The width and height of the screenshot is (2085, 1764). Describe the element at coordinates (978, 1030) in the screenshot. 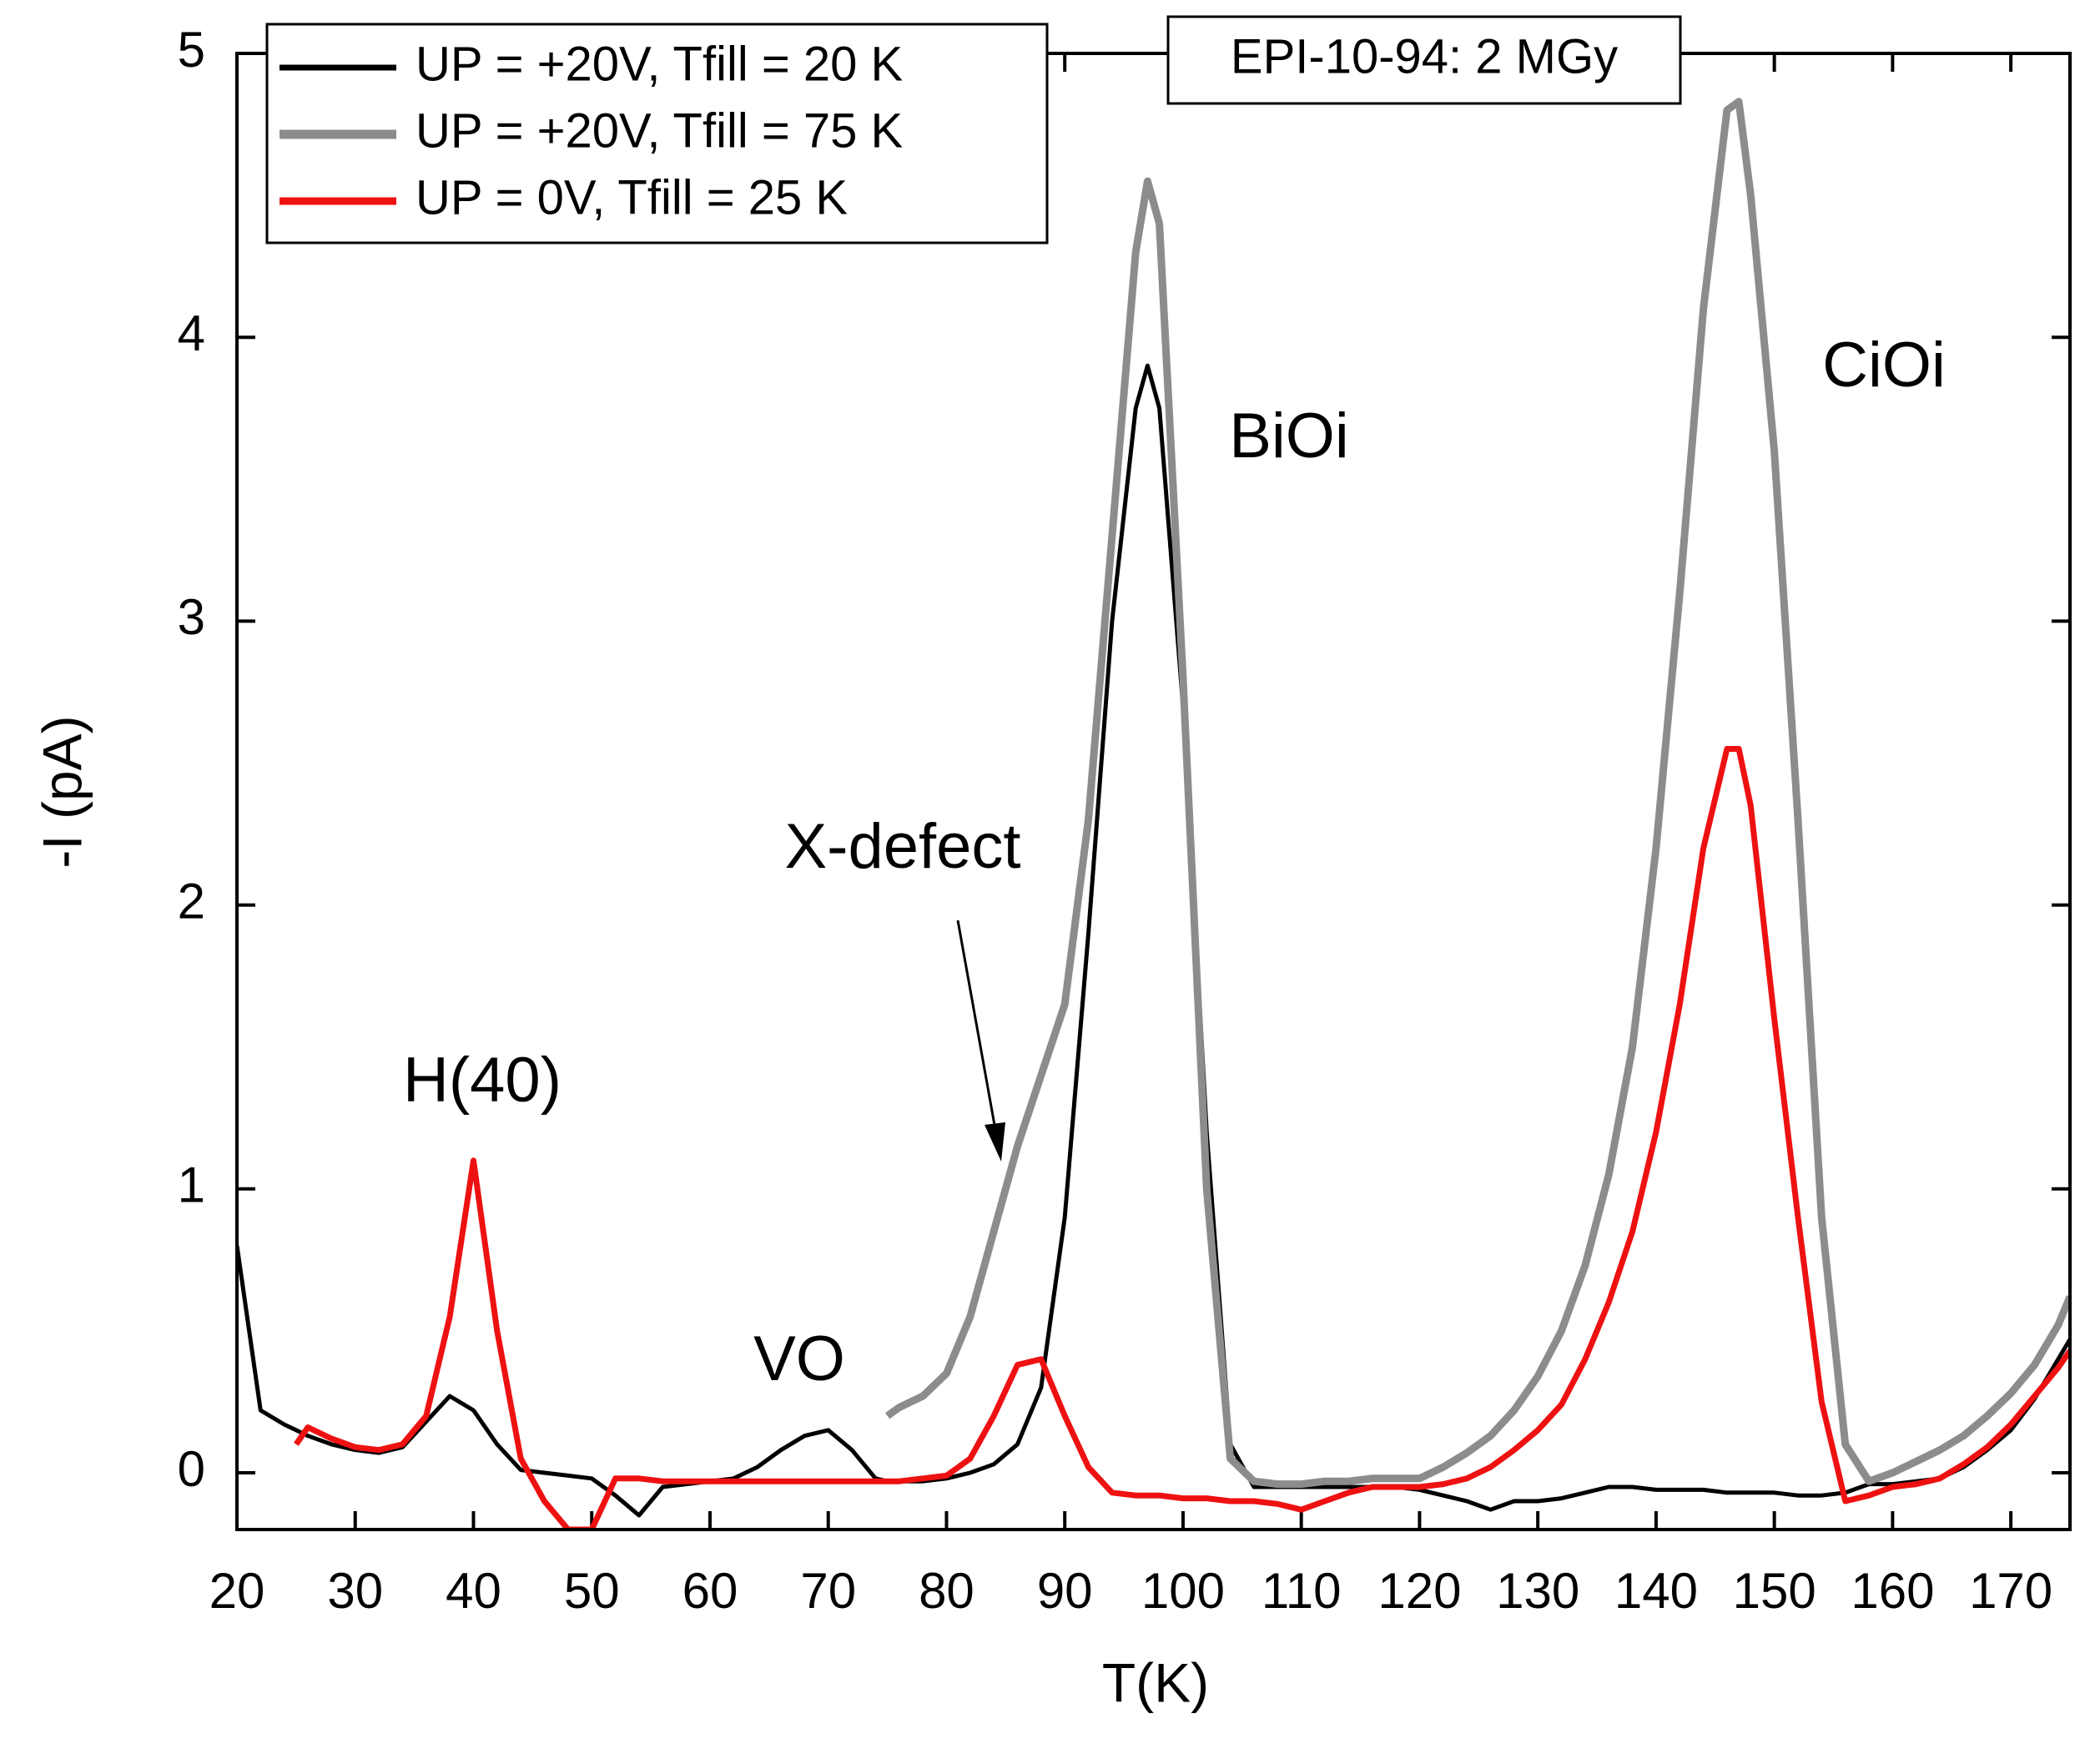

I see `arrow-shaft` at that location.